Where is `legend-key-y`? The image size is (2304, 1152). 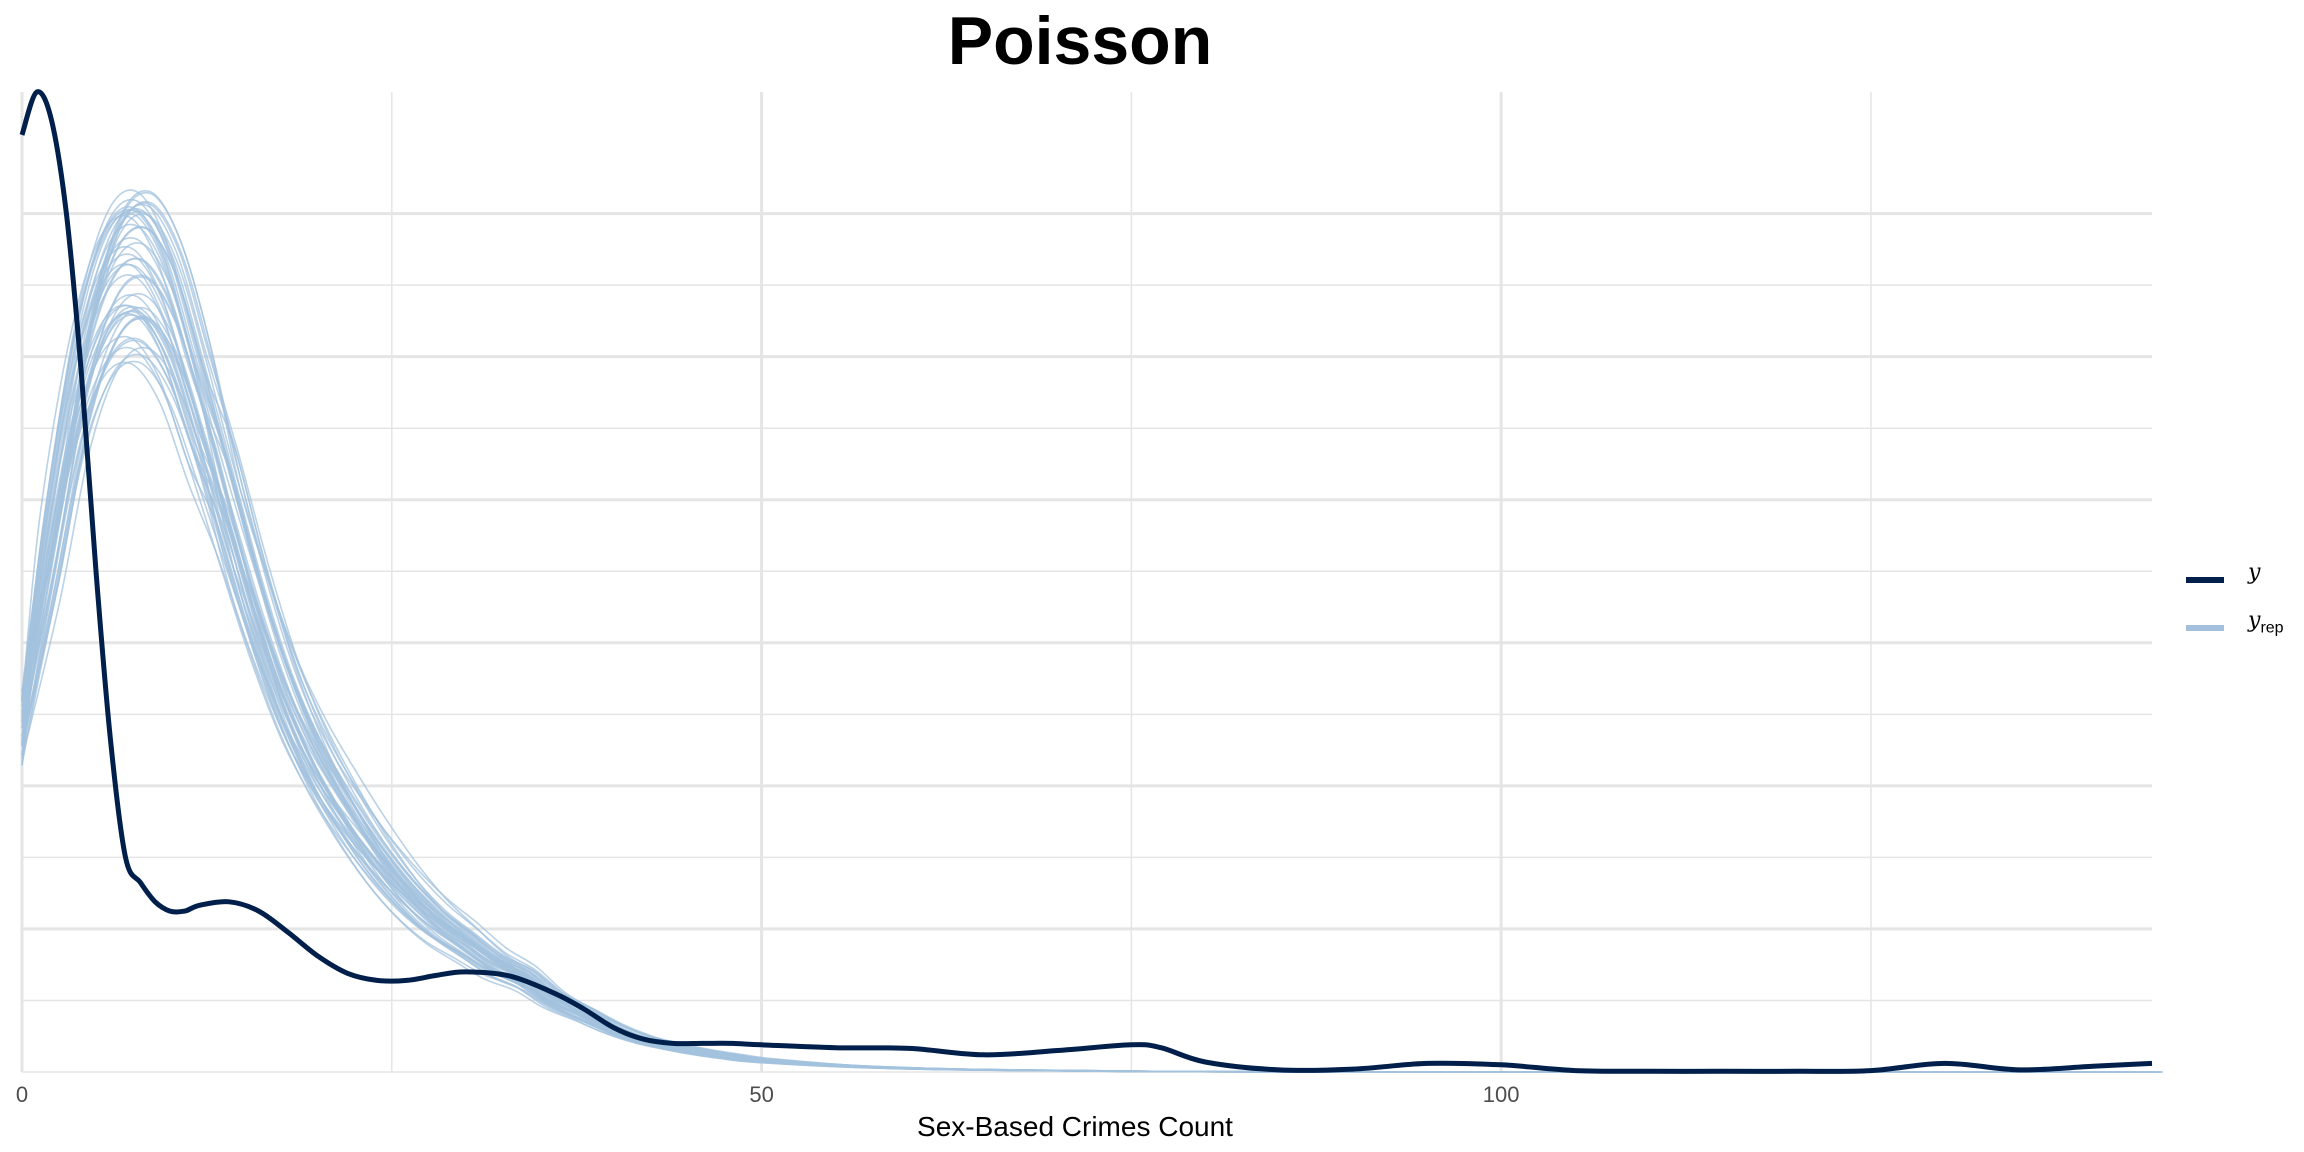
legend-key-y is located at coordinates (2205, 580).